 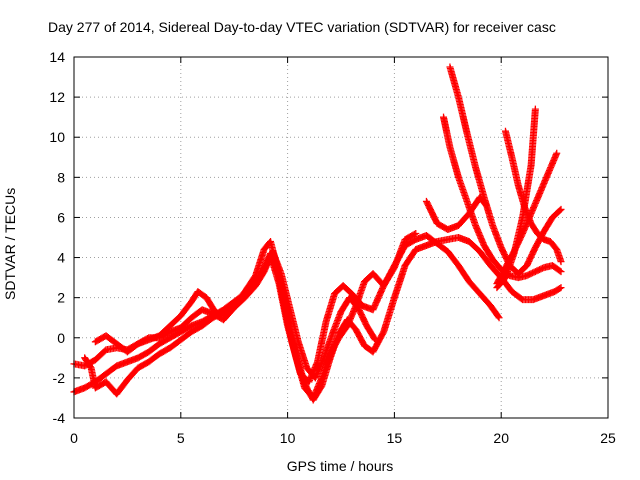 What do you see at coordinates (57, 137) in the screenshot?
I see `y-tick-label: 10` at bounding box center [57, 137].